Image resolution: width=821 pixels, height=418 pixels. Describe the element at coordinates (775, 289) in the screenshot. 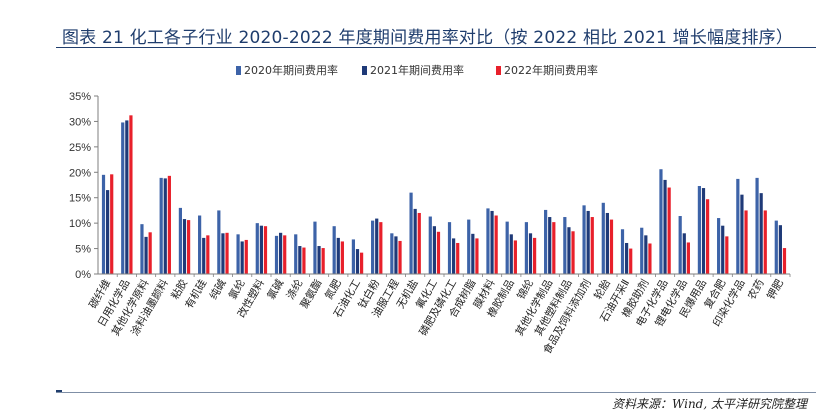

I see `x-tick-label: 钾肥` at that location.